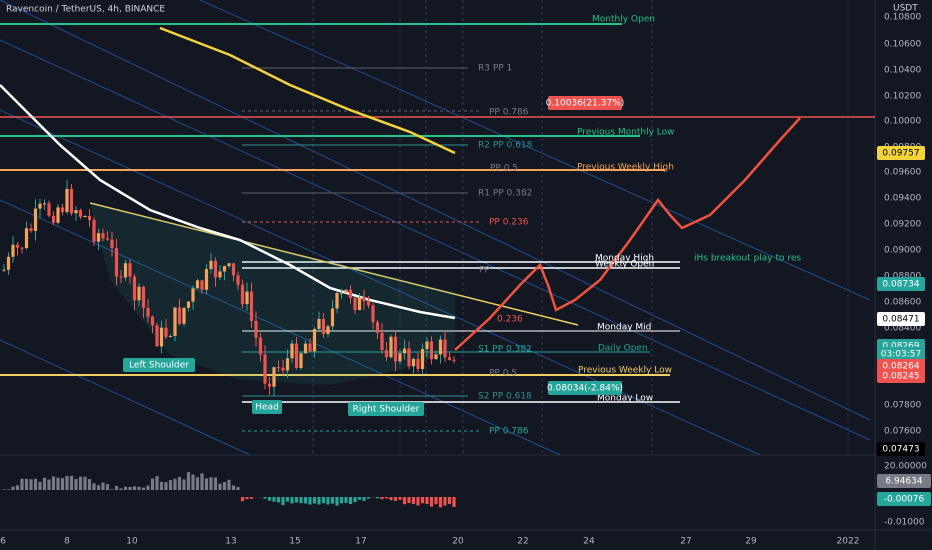 Image resolution: width=932 pixels, height=550 pixels. What do you see at coordinates (495, 69) in the screenshot?
I see `annotation: R3 PP 1` at bounding box center [495, 69].